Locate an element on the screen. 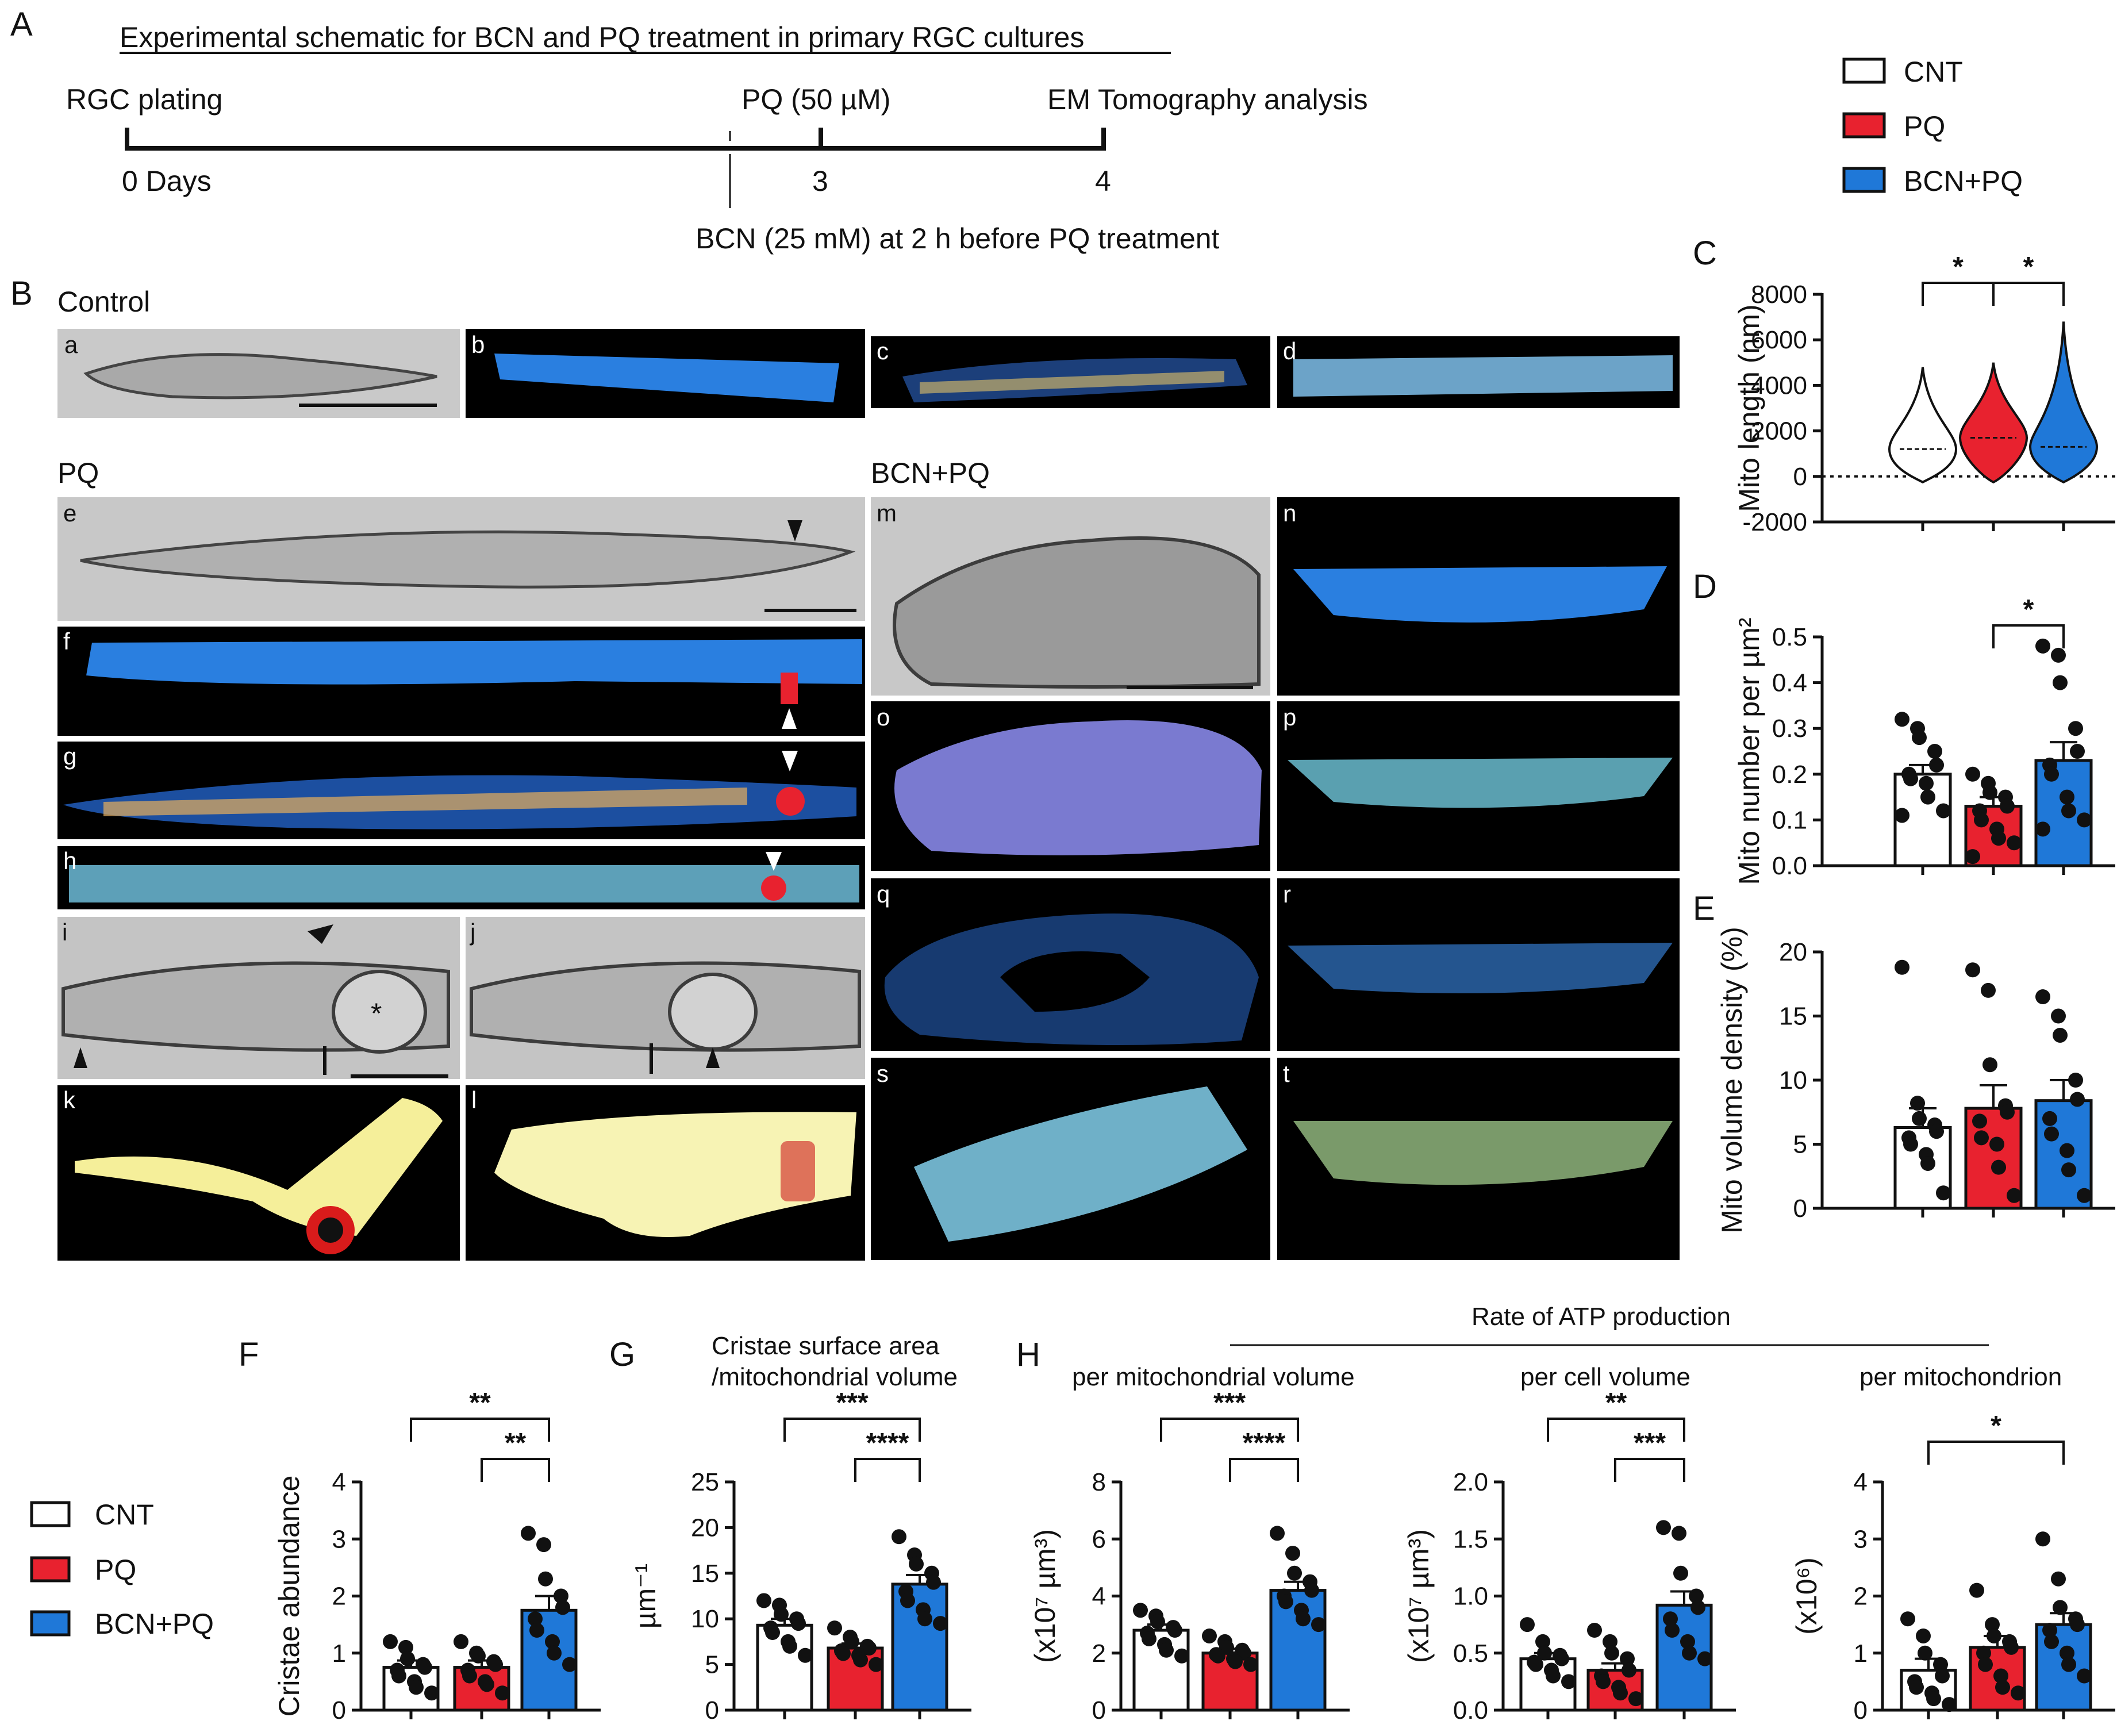 The height and width of the screenshot is (1736, 2117). arrowhead-g is located at coordinates (790, 761).